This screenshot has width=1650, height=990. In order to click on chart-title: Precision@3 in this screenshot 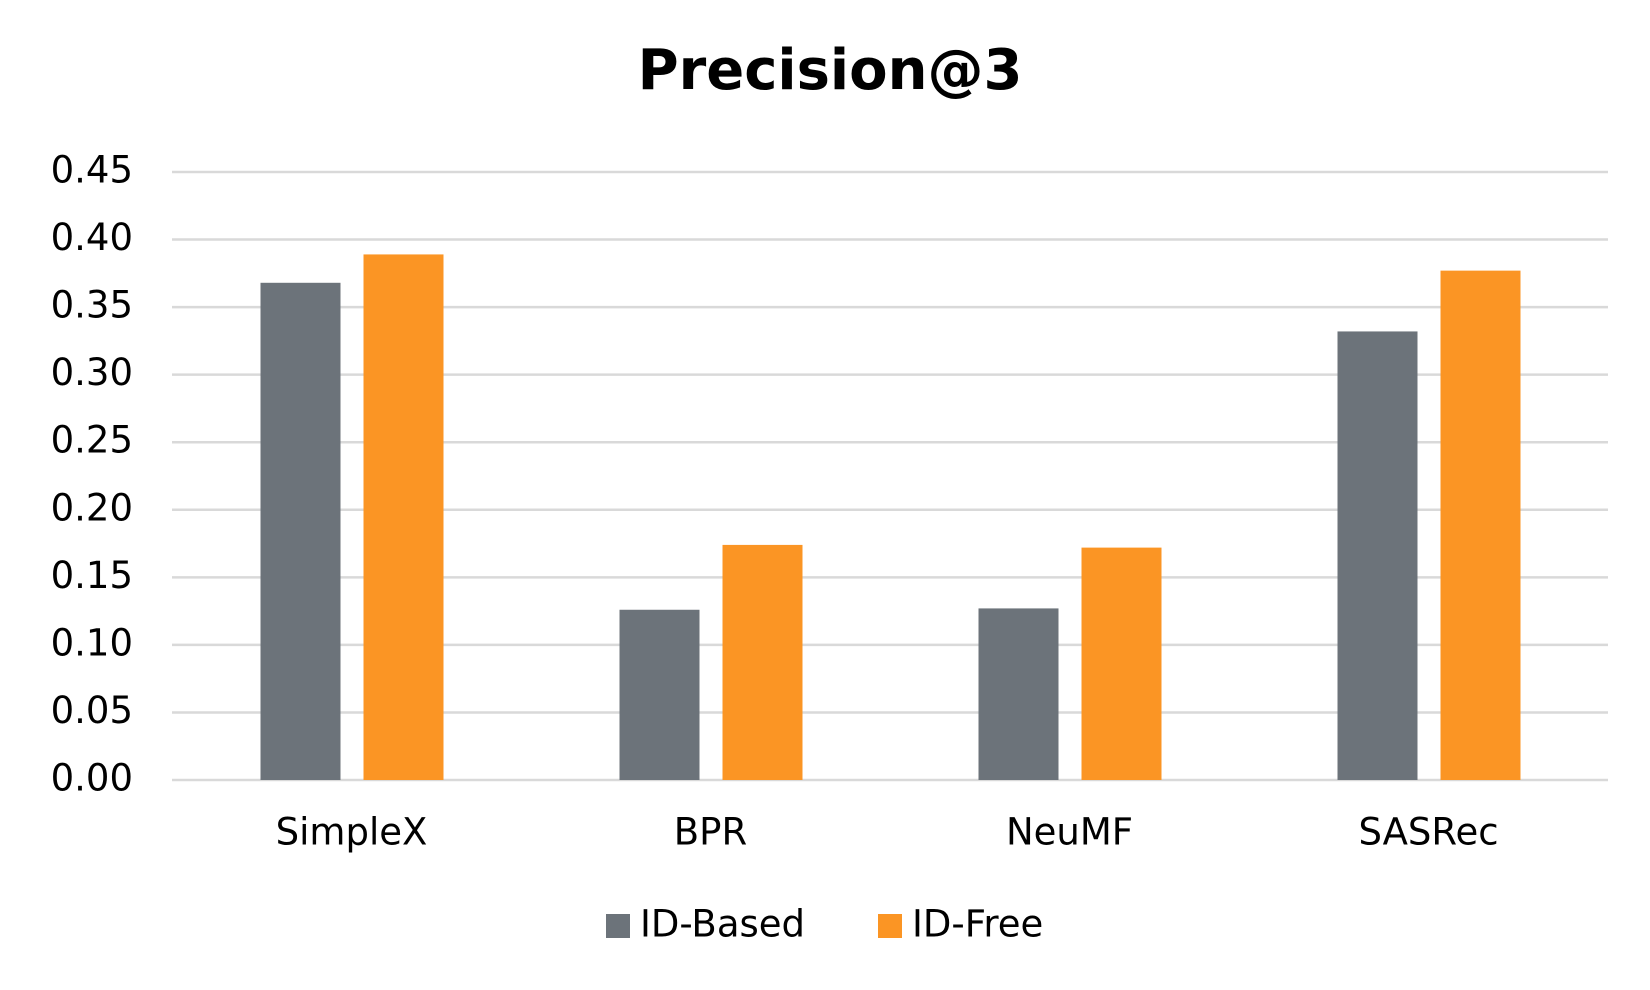, I will do `click(830, 70)`.